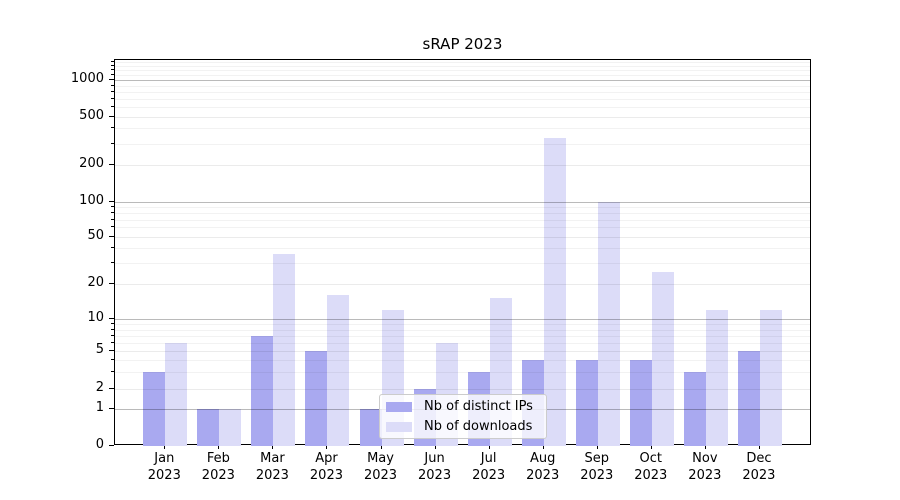 The image size is (900, 500). I want to click on x-tick-label: Nov 2023, so click(705, 467).